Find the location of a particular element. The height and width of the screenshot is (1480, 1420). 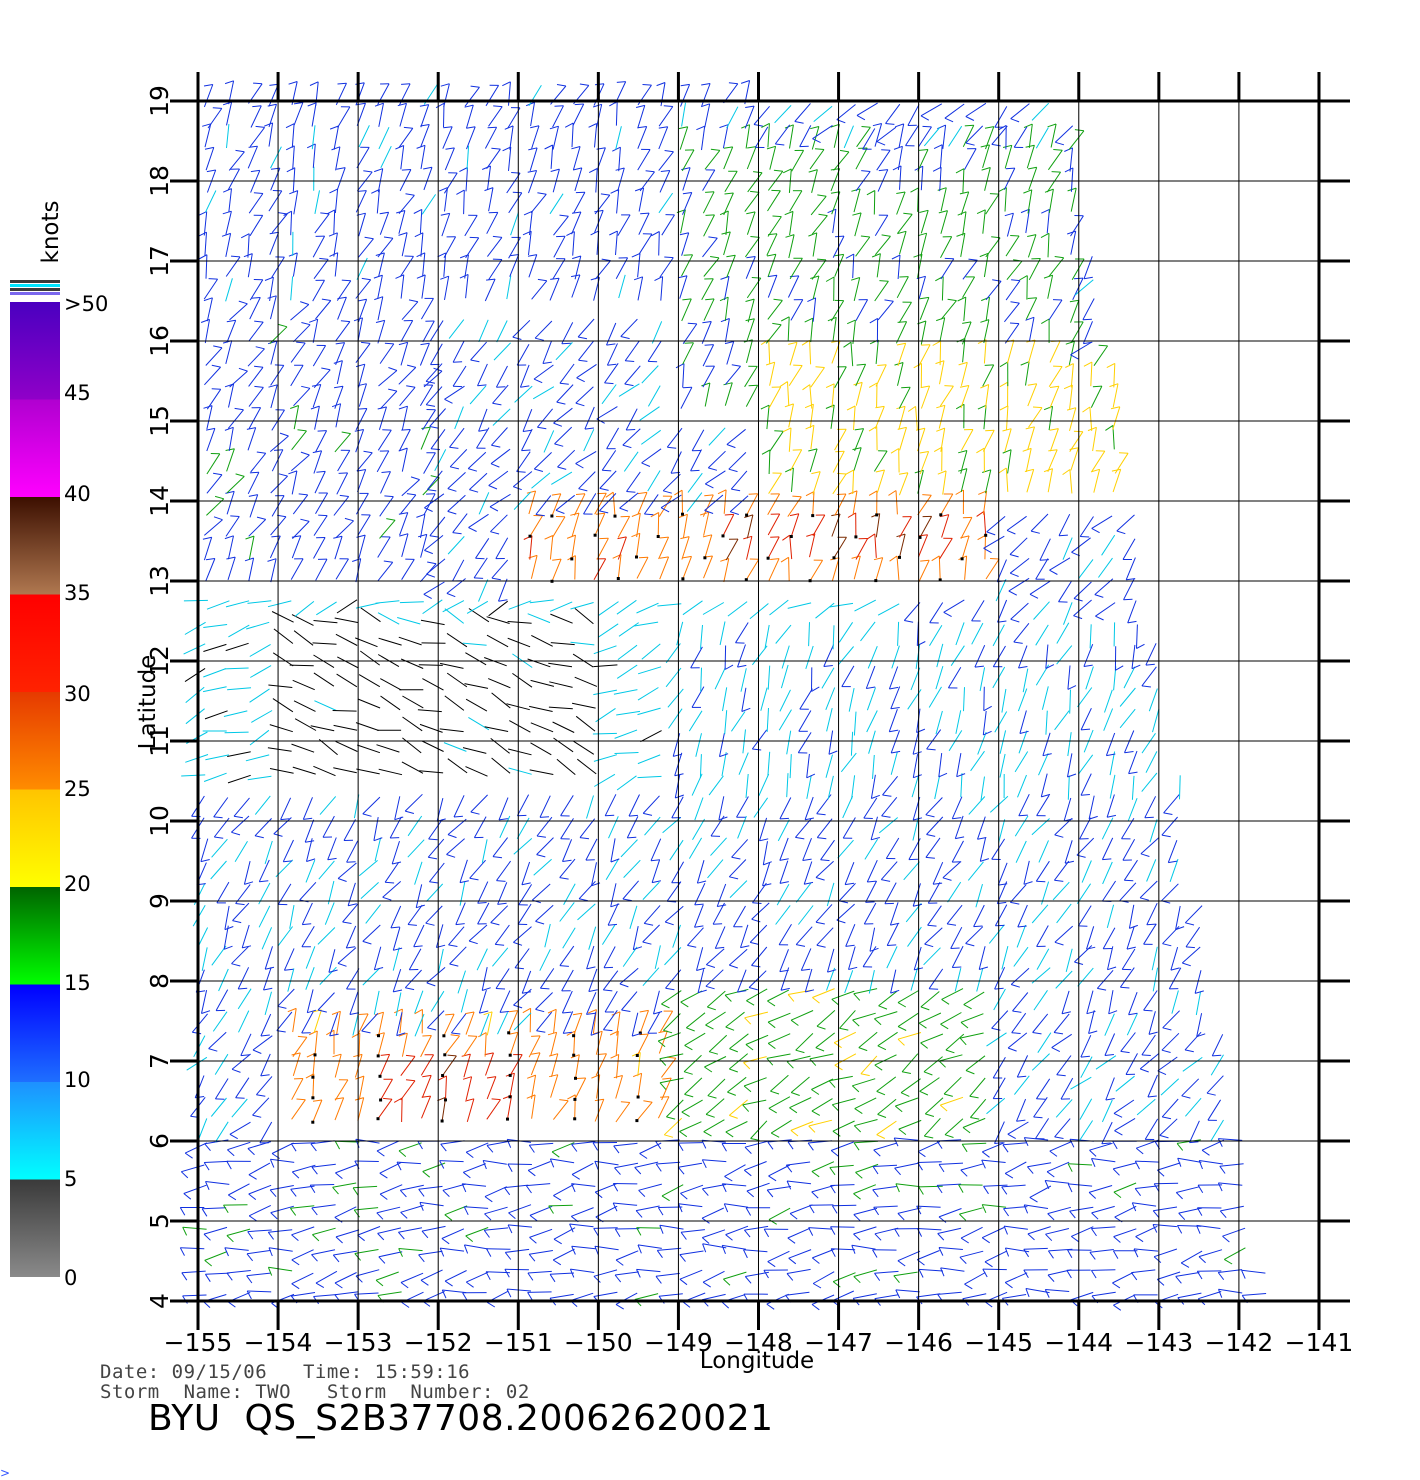

rain-flag is located at coordinates (658, 536).